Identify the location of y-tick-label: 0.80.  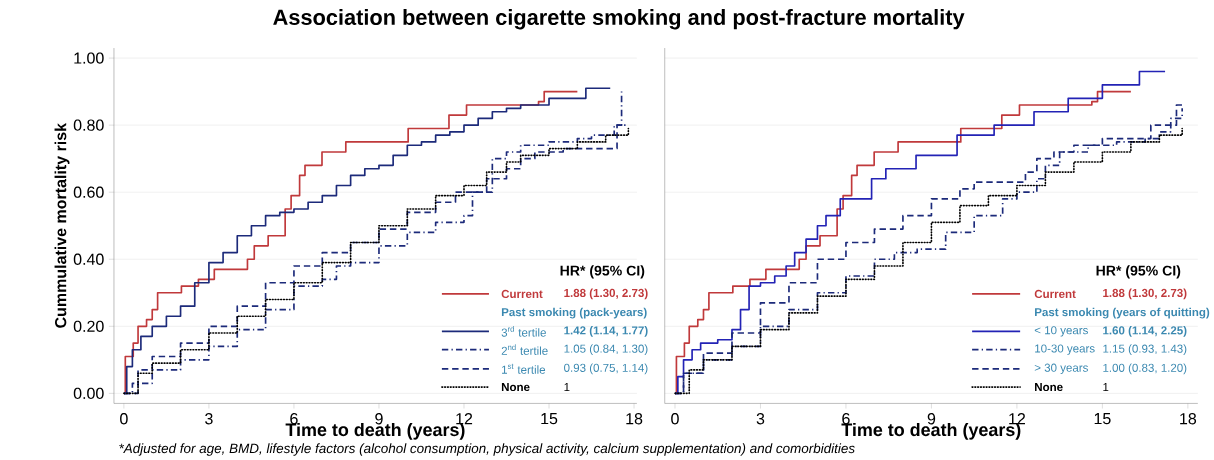
(88, 125).